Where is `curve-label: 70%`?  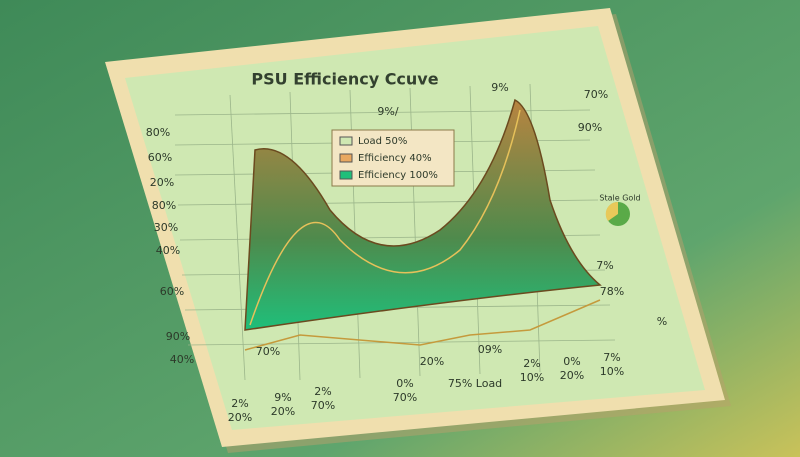
curve-label: 70% is located at coordinates (268, 351).